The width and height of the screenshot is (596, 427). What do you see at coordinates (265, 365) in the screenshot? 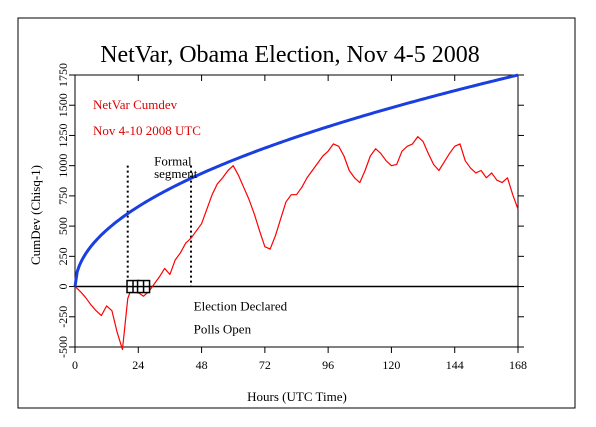
I see `x-tick-label: 72` at bounding box center [265, 365].